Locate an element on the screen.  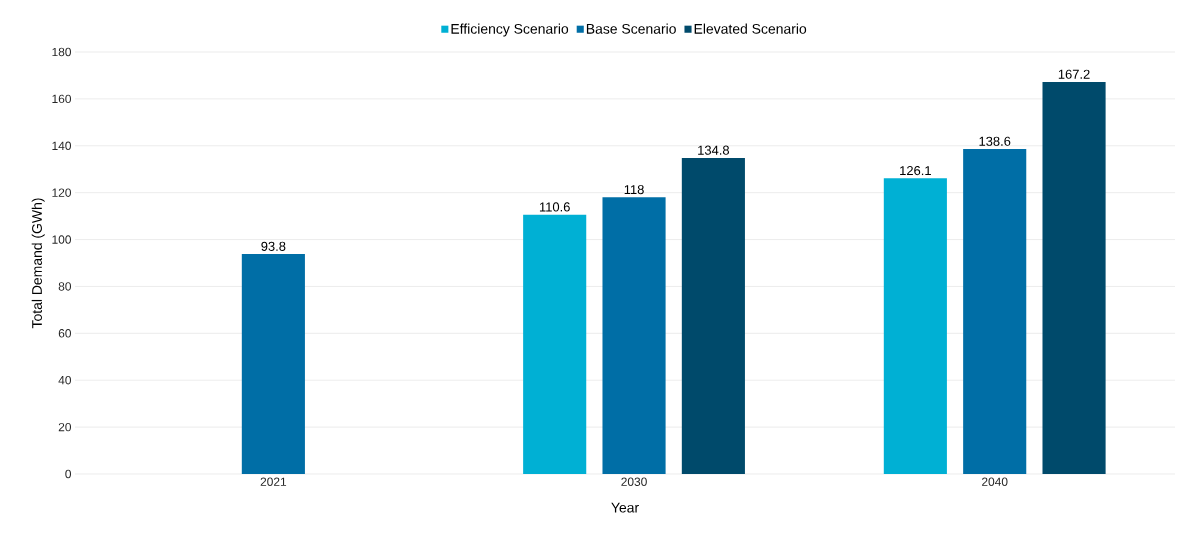
x-axis-title: Year is located at coordinates (625, 507).